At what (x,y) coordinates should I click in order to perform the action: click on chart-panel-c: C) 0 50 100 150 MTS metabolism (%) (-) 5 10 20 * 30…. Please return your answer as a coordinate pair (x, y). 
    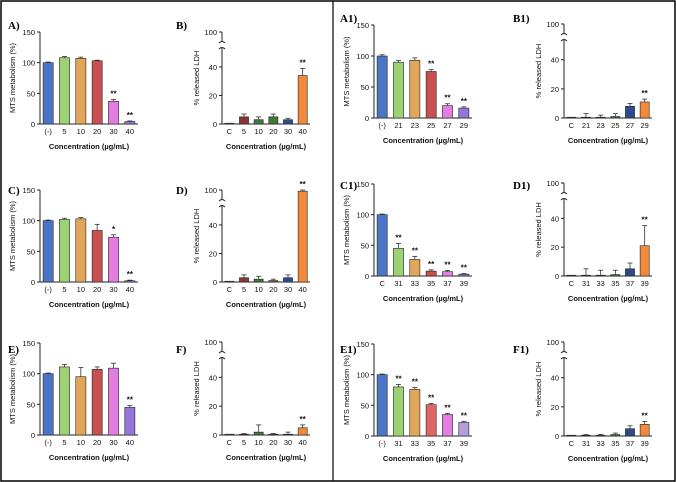
    Looking at the image, I should click on (73, 247).